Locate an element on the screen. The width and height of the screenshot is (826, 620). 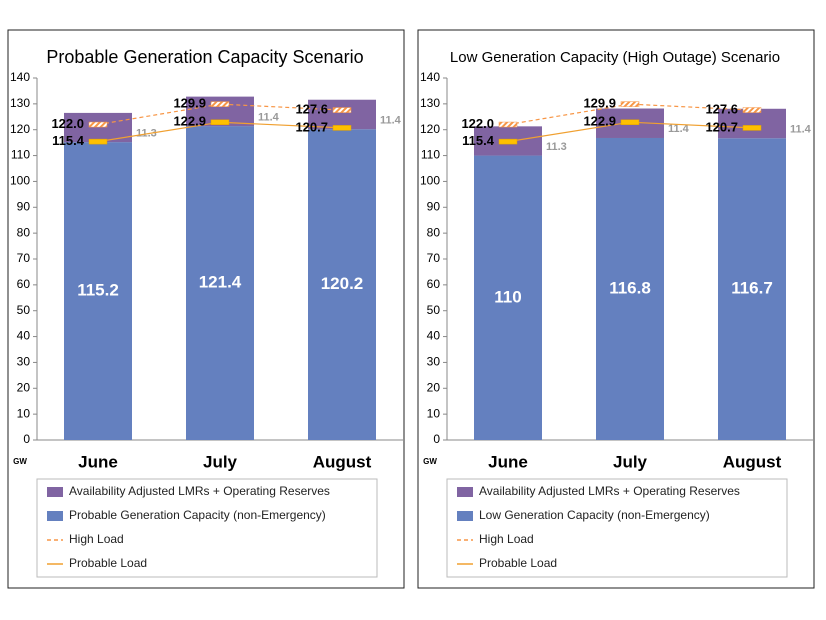
y-tick-label: 50 is located at coordinates (24, 310).